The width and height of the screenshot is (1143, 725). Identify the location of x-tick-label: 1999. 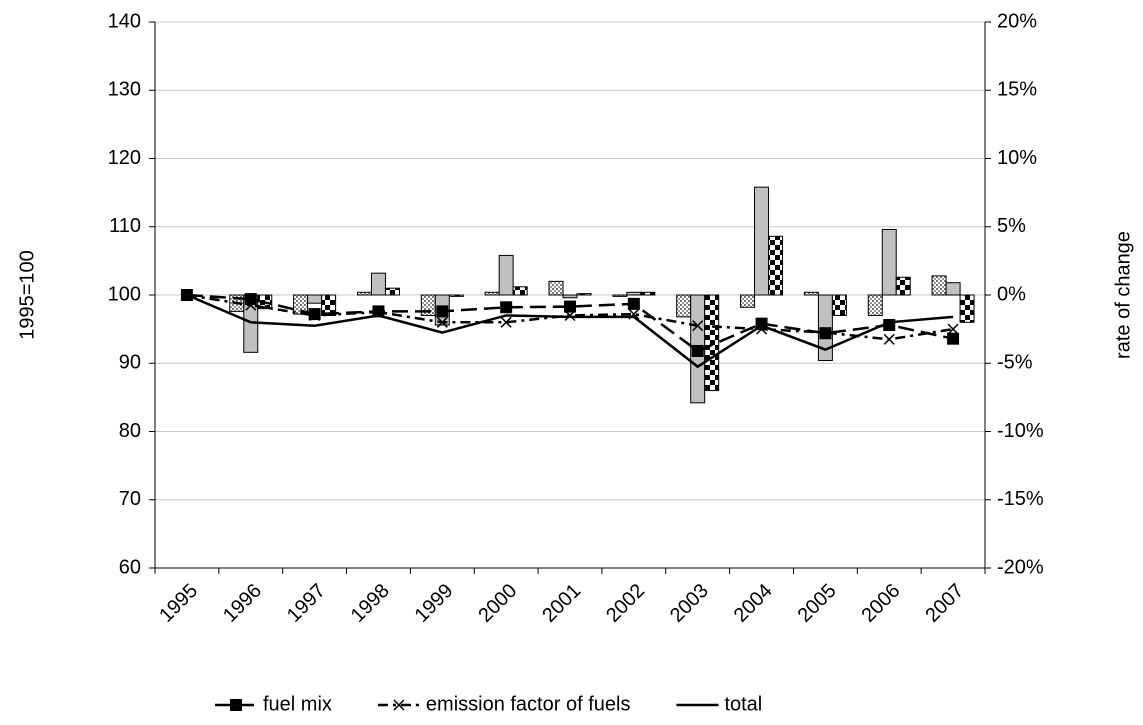
(434, 603).